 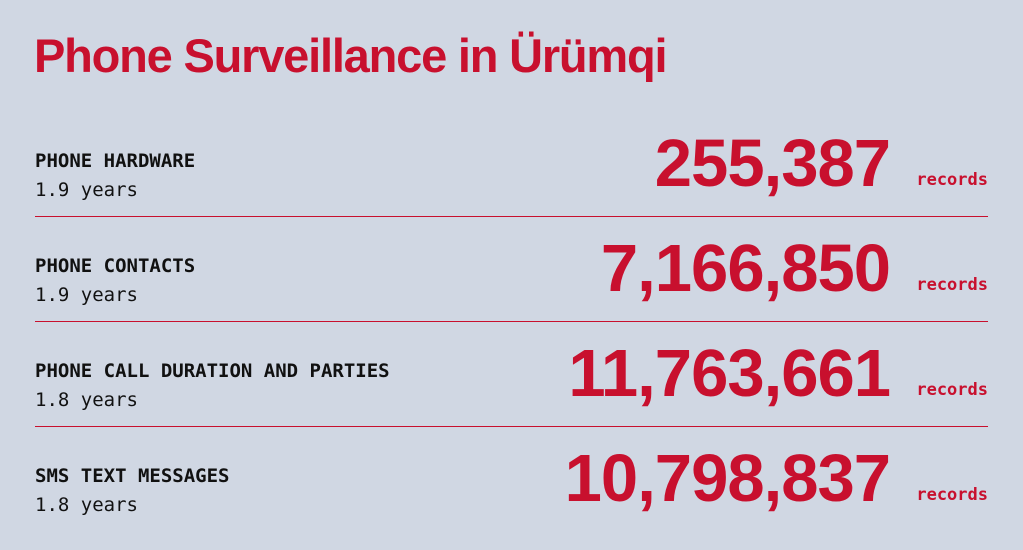 What do you see at coordinates (132, 476) in the screenshot?
I see `row-label: SMS TEXT MESSAGES` at bounding box center [132, 476].